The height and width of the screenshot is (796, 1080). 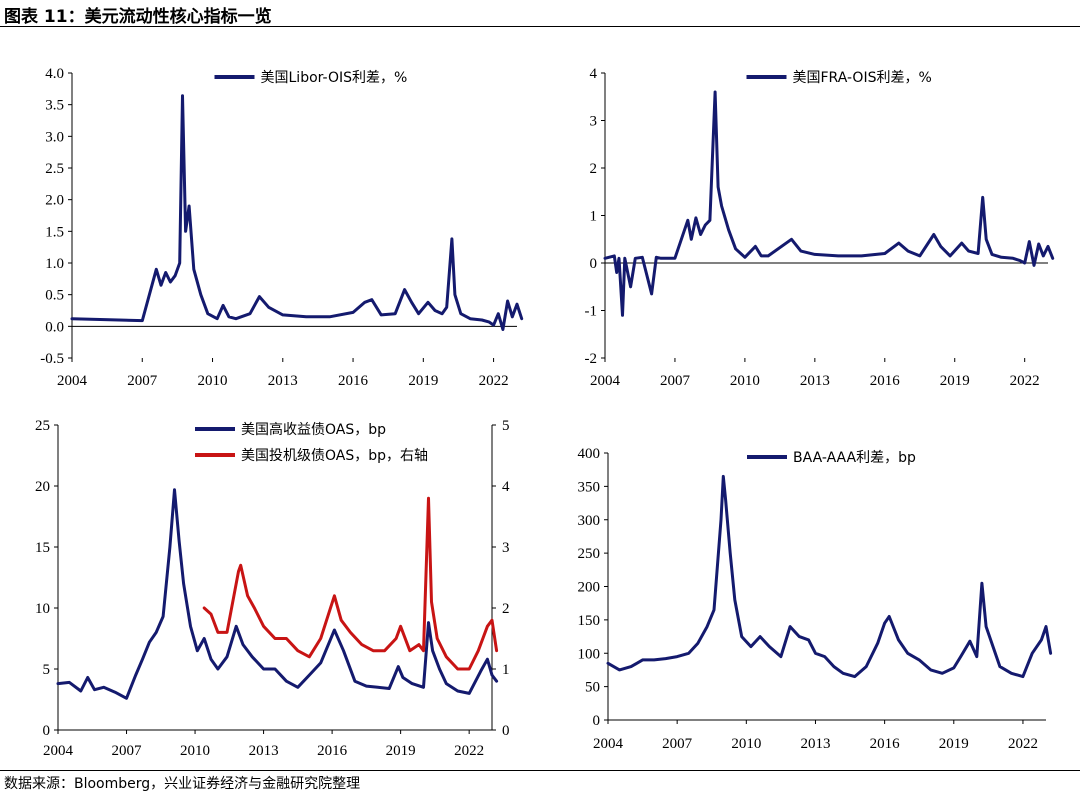 I want to click on y-tick-label: 1, so click(x=594, y=217).